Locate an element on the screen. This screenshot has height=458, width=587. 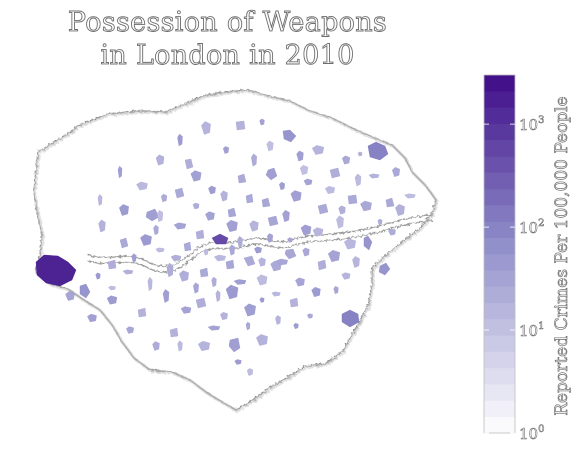
map-title-line-2: in London in 2010 is located at coordinates (227, 55).